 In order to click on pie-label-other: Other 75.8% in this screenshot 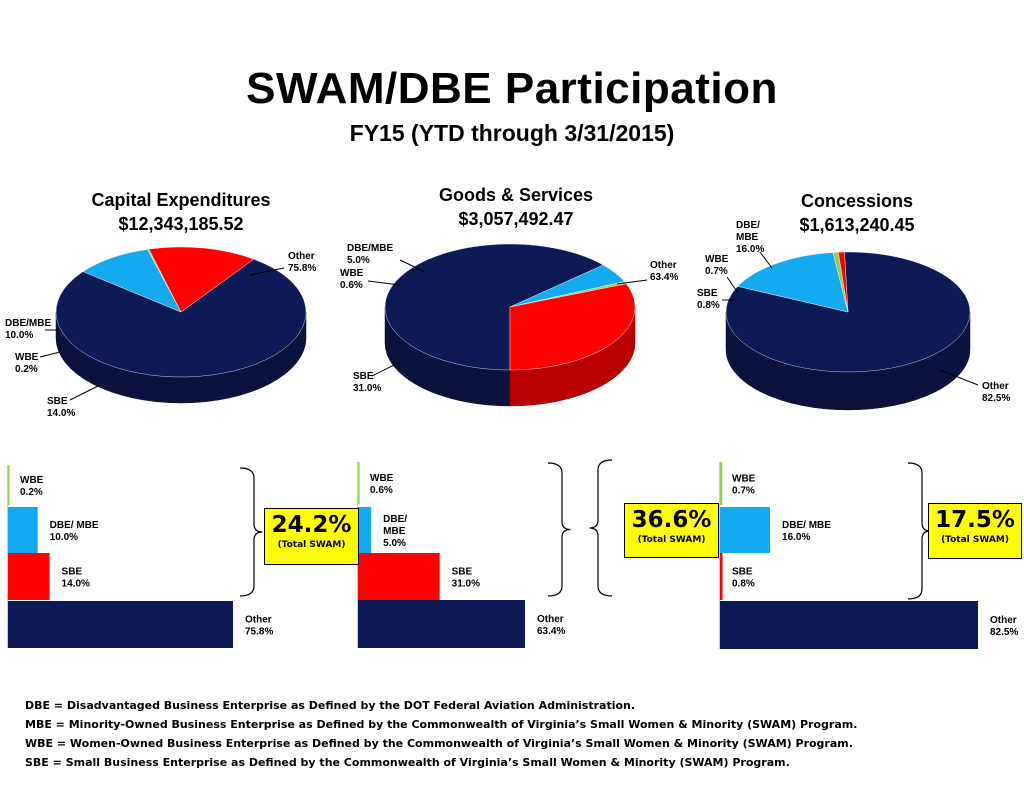, I will do `click(302, 262)`.